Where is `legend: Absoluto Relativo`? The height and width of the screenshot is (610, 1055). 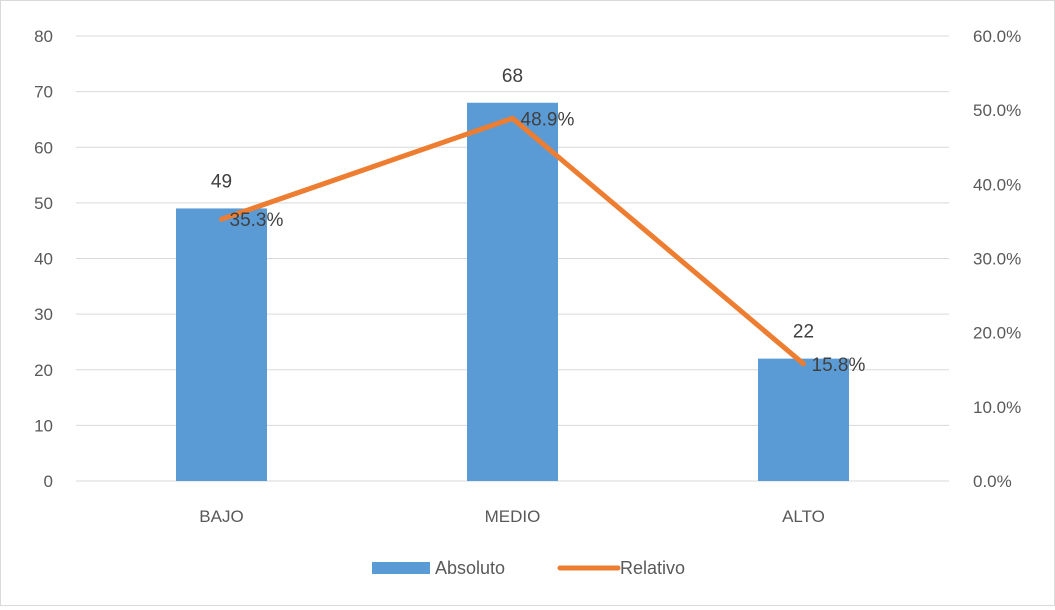 legend: Absoluto Relativo is located at coordinates (528, 568).